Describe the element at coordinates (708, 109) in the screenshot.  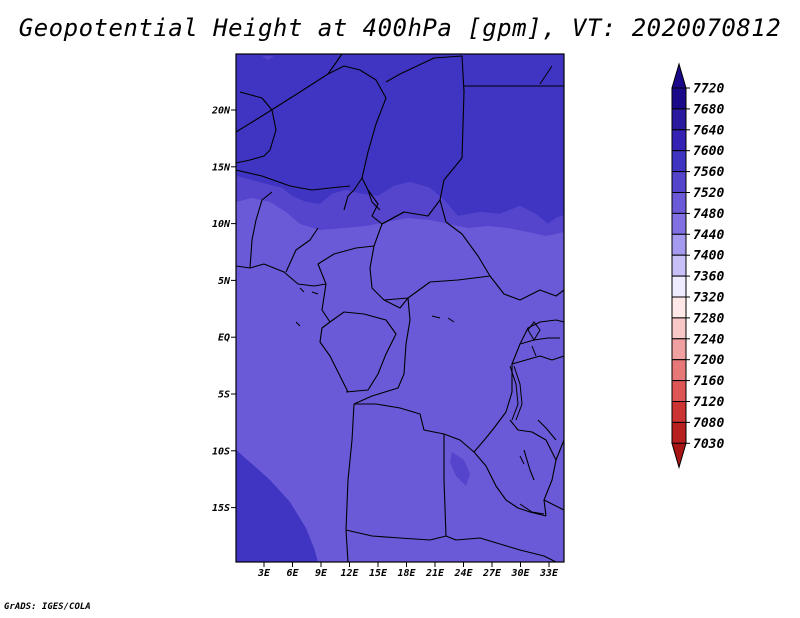
I see `colorbar-label: 7680` at that location.